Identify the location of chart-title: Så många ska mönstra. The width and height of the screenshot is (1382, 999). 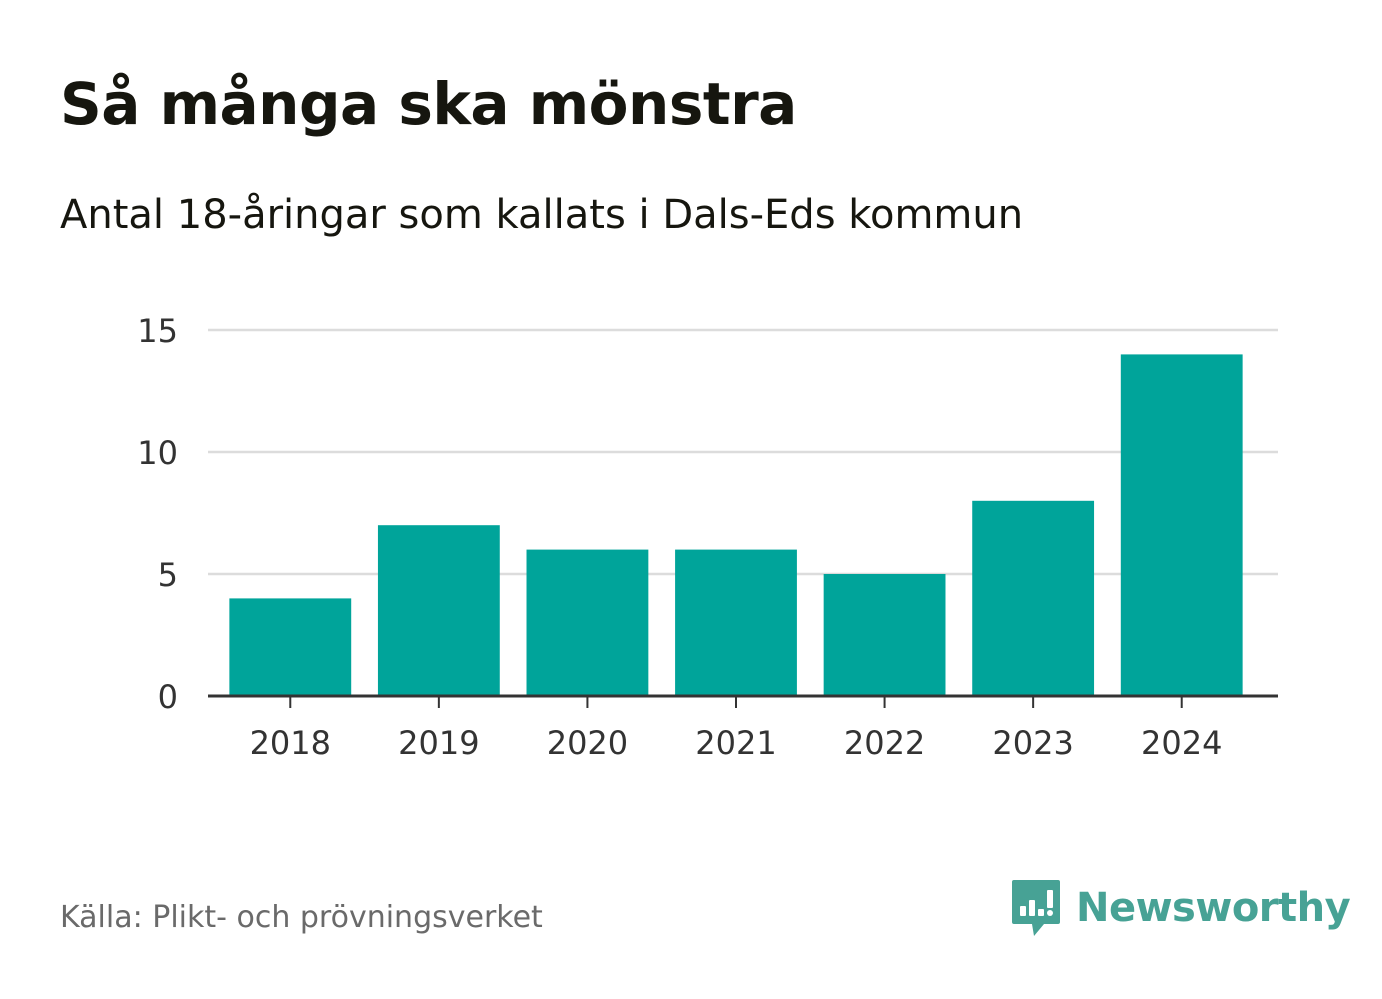
(428, 104).